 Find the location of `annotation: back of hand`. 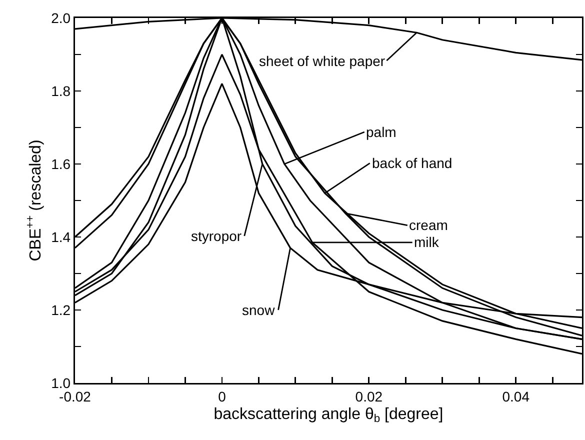

annotation: back of hand is located at coordinates (412, 163).